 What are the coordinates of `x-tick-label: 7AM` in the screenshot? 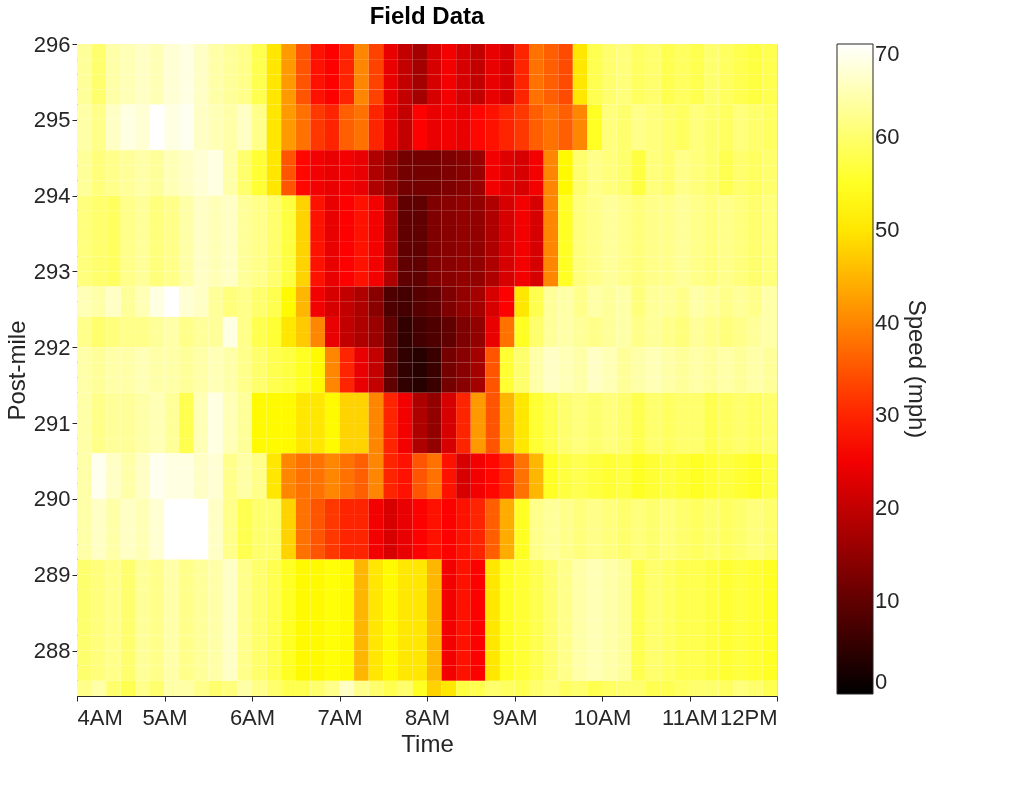 It's located at (340, 717).